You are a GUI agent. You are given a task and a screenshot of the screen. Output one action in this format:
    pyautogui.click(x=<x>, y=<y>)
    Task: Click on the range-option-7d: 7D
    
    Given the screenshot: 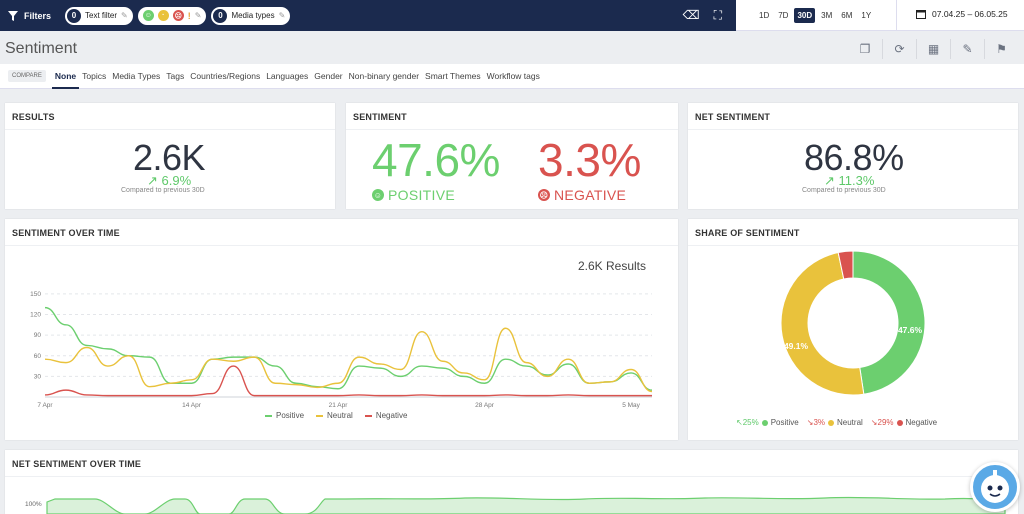 What is the action you would take?
    pyautogui.click(x=783, y=15)
    